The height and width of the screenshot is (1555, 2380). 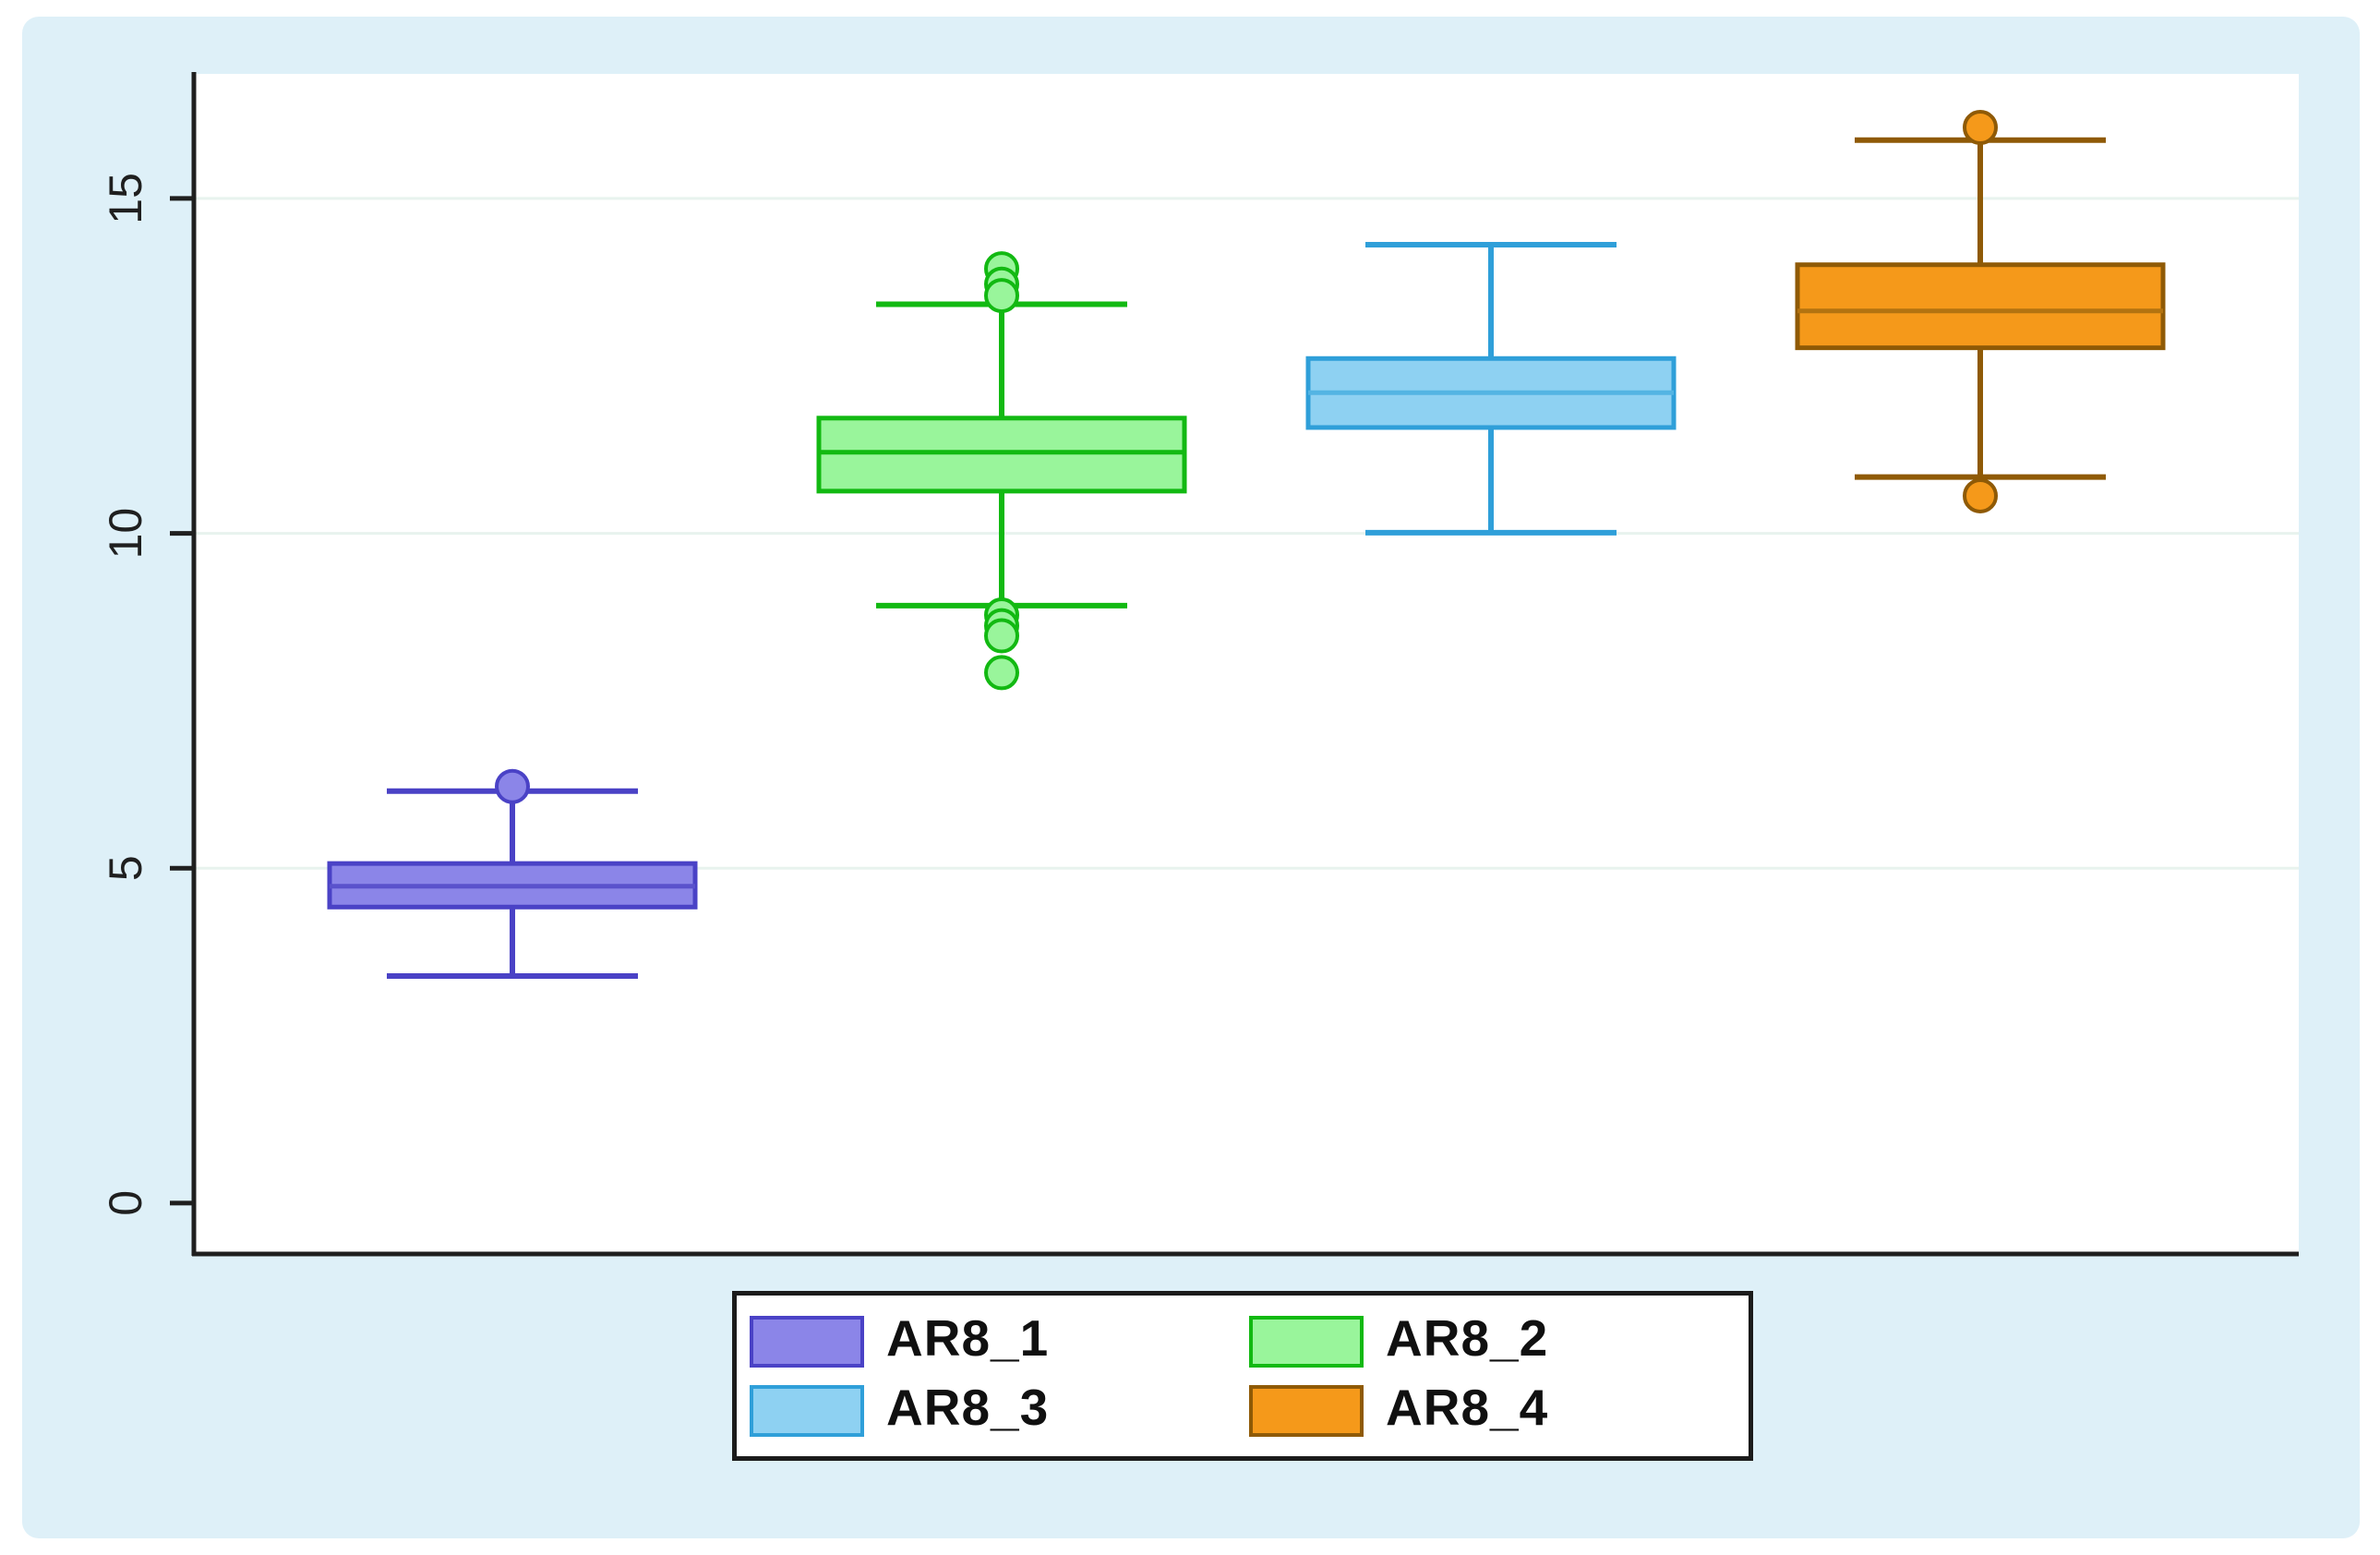 What do you see at coordinates (1467, 1408) in the screenshot?
I see `legend-label-ar8-4: AR8_4` at bounding box center [1467, 1408].